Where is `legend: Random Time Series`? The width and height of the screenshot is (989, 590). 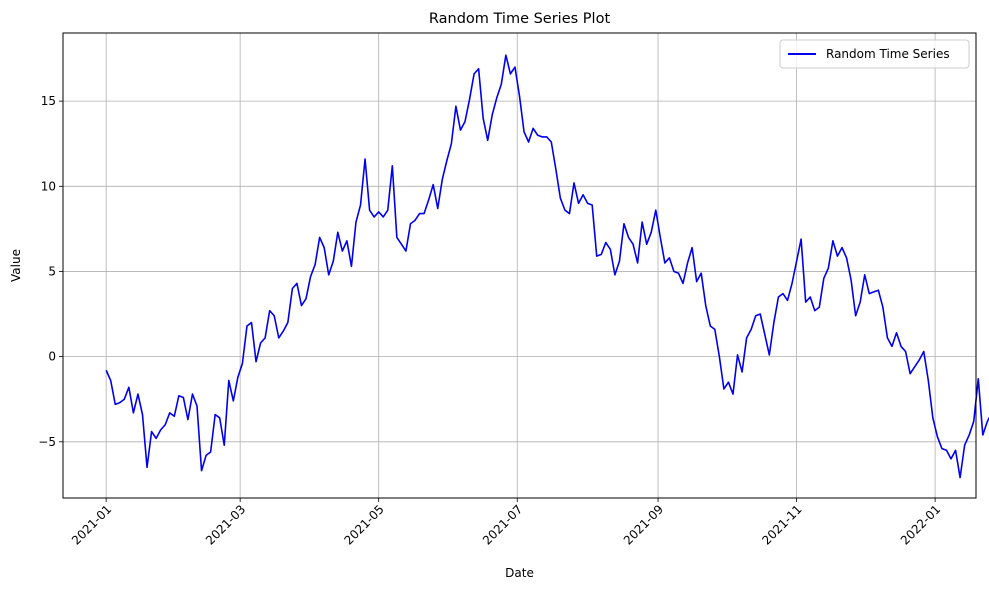 legend: Random Time Series is located at coordinates (874, 54).